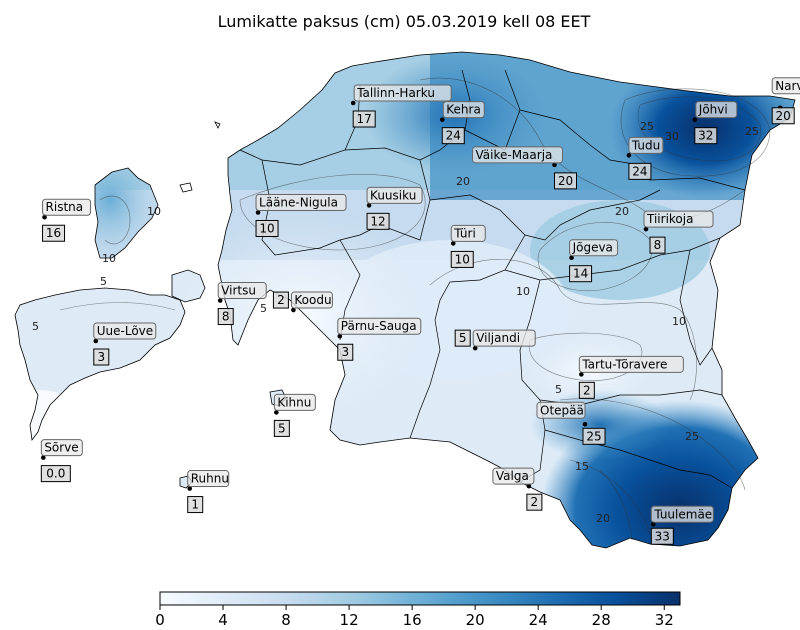 This screenshot has width=800, height=630. Describe the element at coordinates (462, 123) in the screenshot. I see `station-kehra: Kehra 24` at that location.